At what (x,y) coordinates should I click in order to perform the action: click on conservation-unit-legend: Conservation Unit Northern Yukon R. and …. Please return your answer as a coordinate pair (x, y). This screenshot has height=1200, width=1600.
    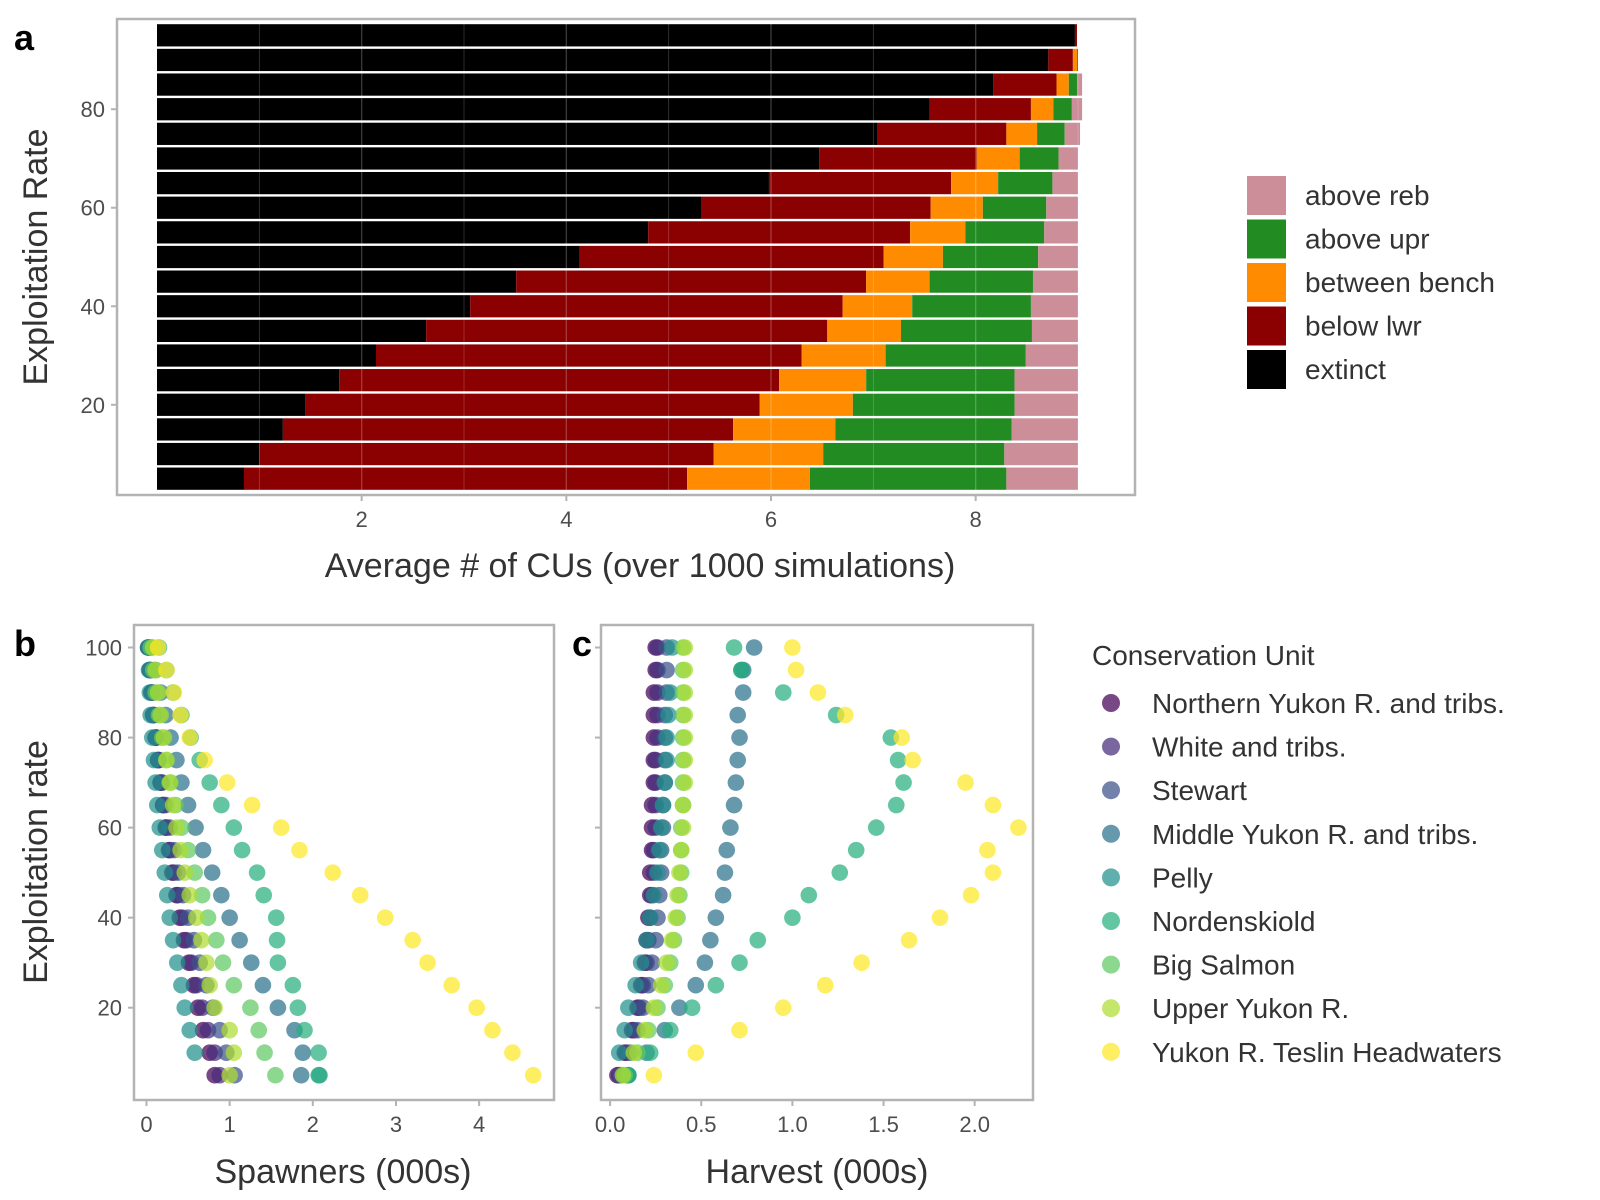
    Looking at the image, I should click on (1298, 854).